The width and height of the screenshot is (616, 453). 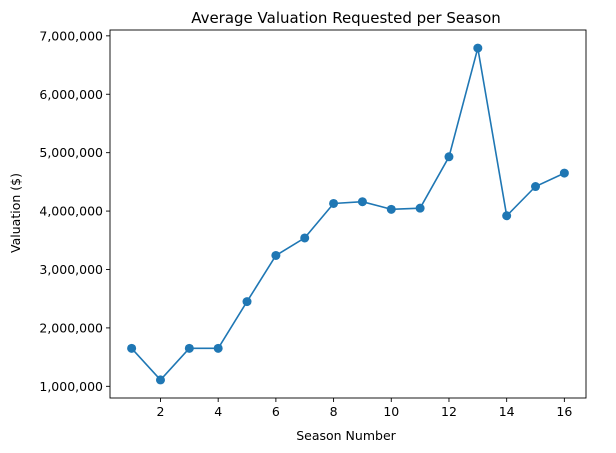 What do you see at coordinates (71, 269) in the screenshot?
I see `y-tick-label: 3,000,000` at bounding box center [71, 269].